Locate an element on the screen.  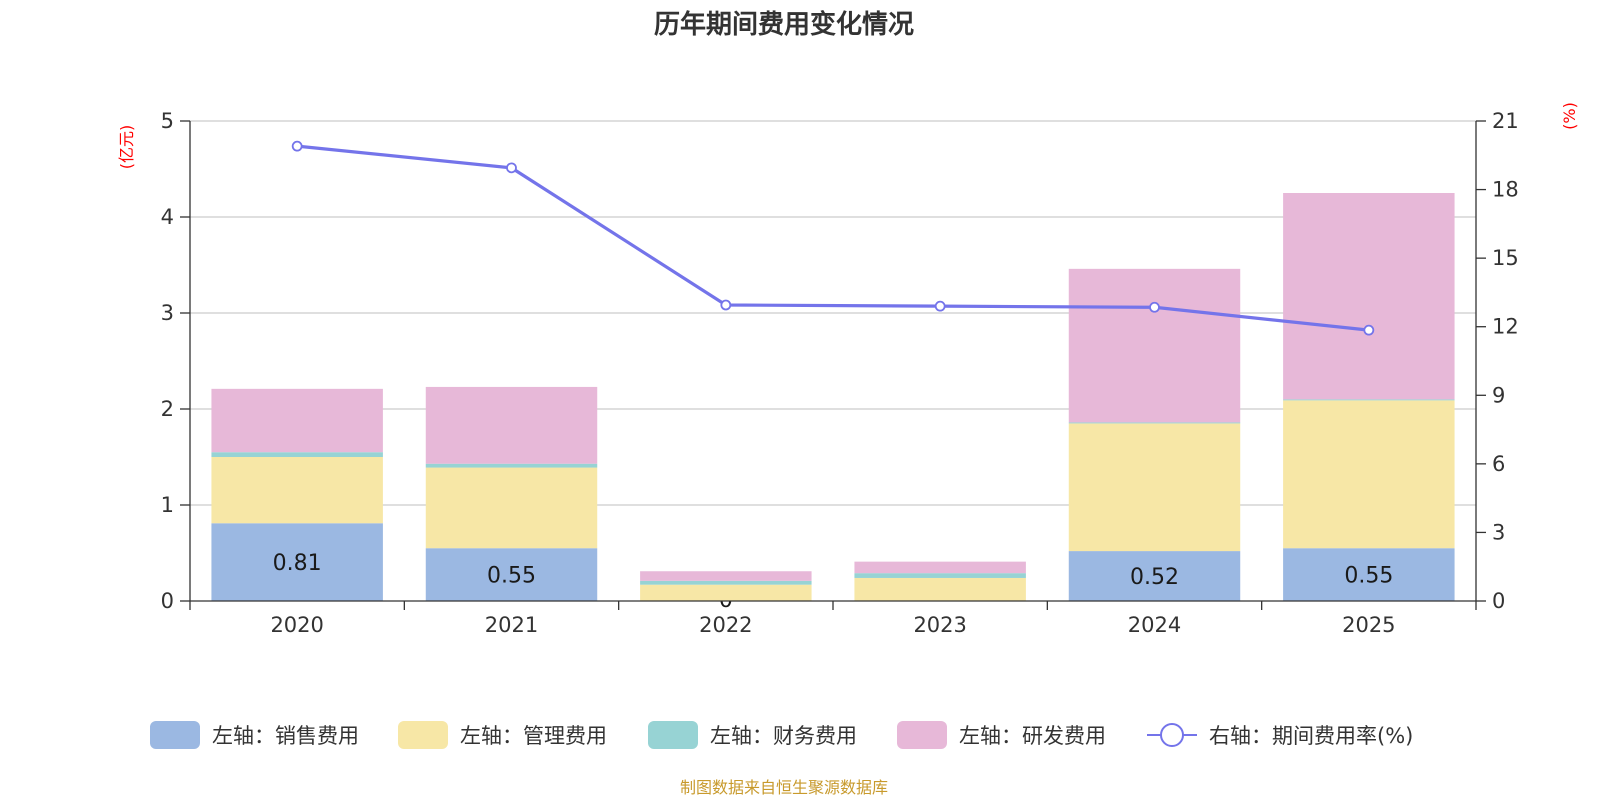
legend: 左轴：销售费用 左轴：管理费用 左轴：财务费用 左轴：研发费用 右轴：期间费用率(%) is located at coordinates (781, 735).